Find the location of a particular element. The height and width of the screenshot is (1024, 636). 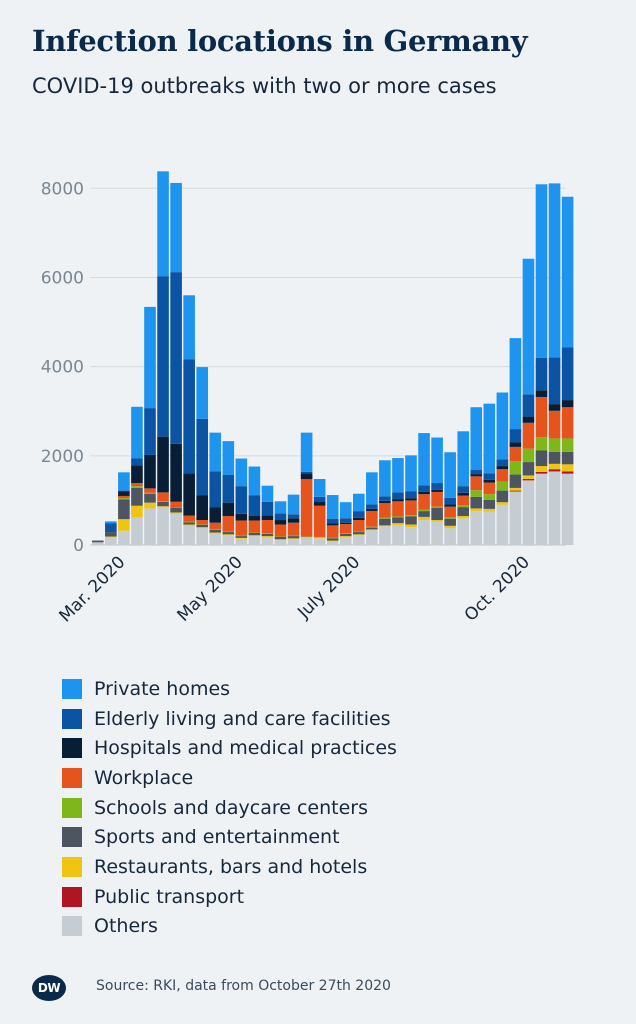

x-tick-label: July 2020 is located at coordinates (328, 587).